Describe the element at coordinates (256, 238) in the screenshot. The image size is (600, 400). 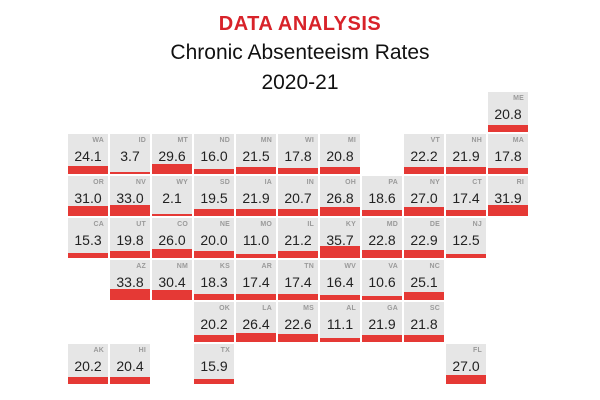
I see `state-tile-mo: MO 11.0` at that location.